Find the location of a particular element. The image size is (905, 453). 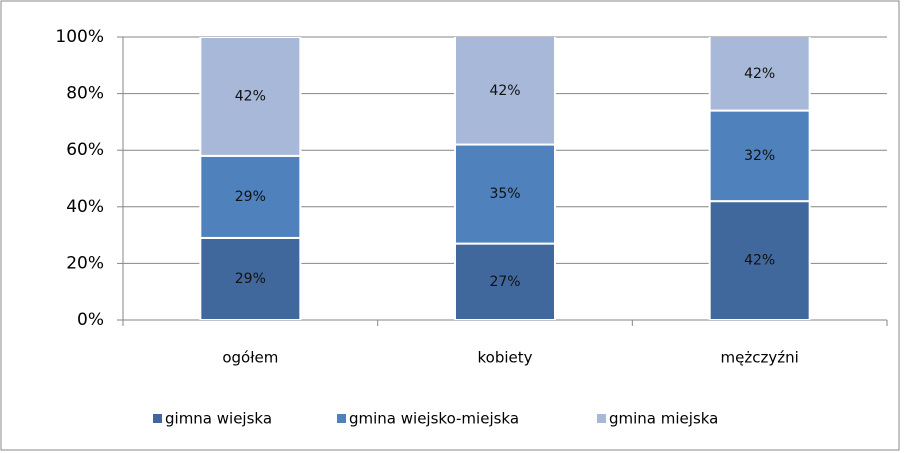

y-tick-label: 100% is located at coordinates (79, 37).